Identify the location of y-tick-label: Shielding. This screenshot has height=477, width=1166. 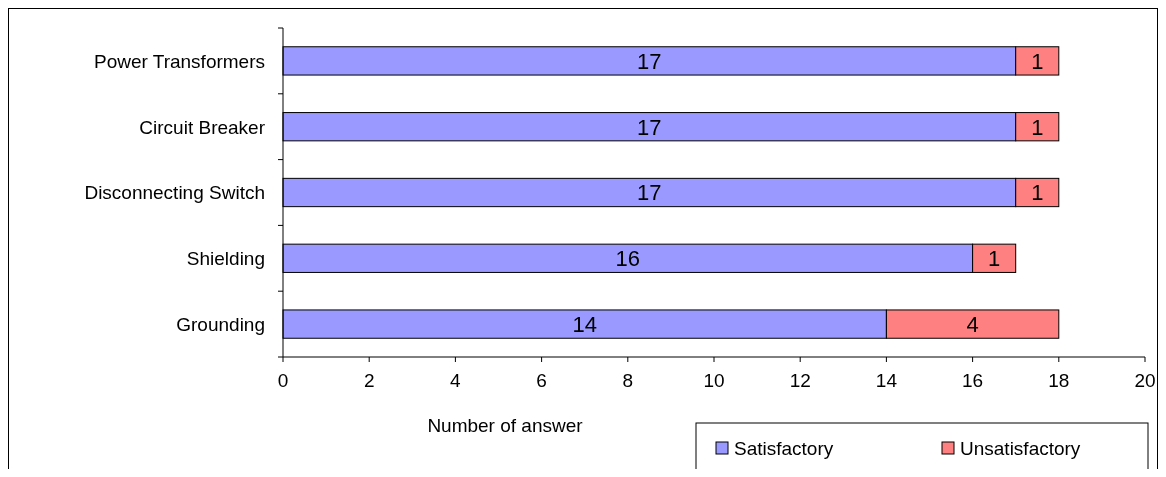
(225, 259).